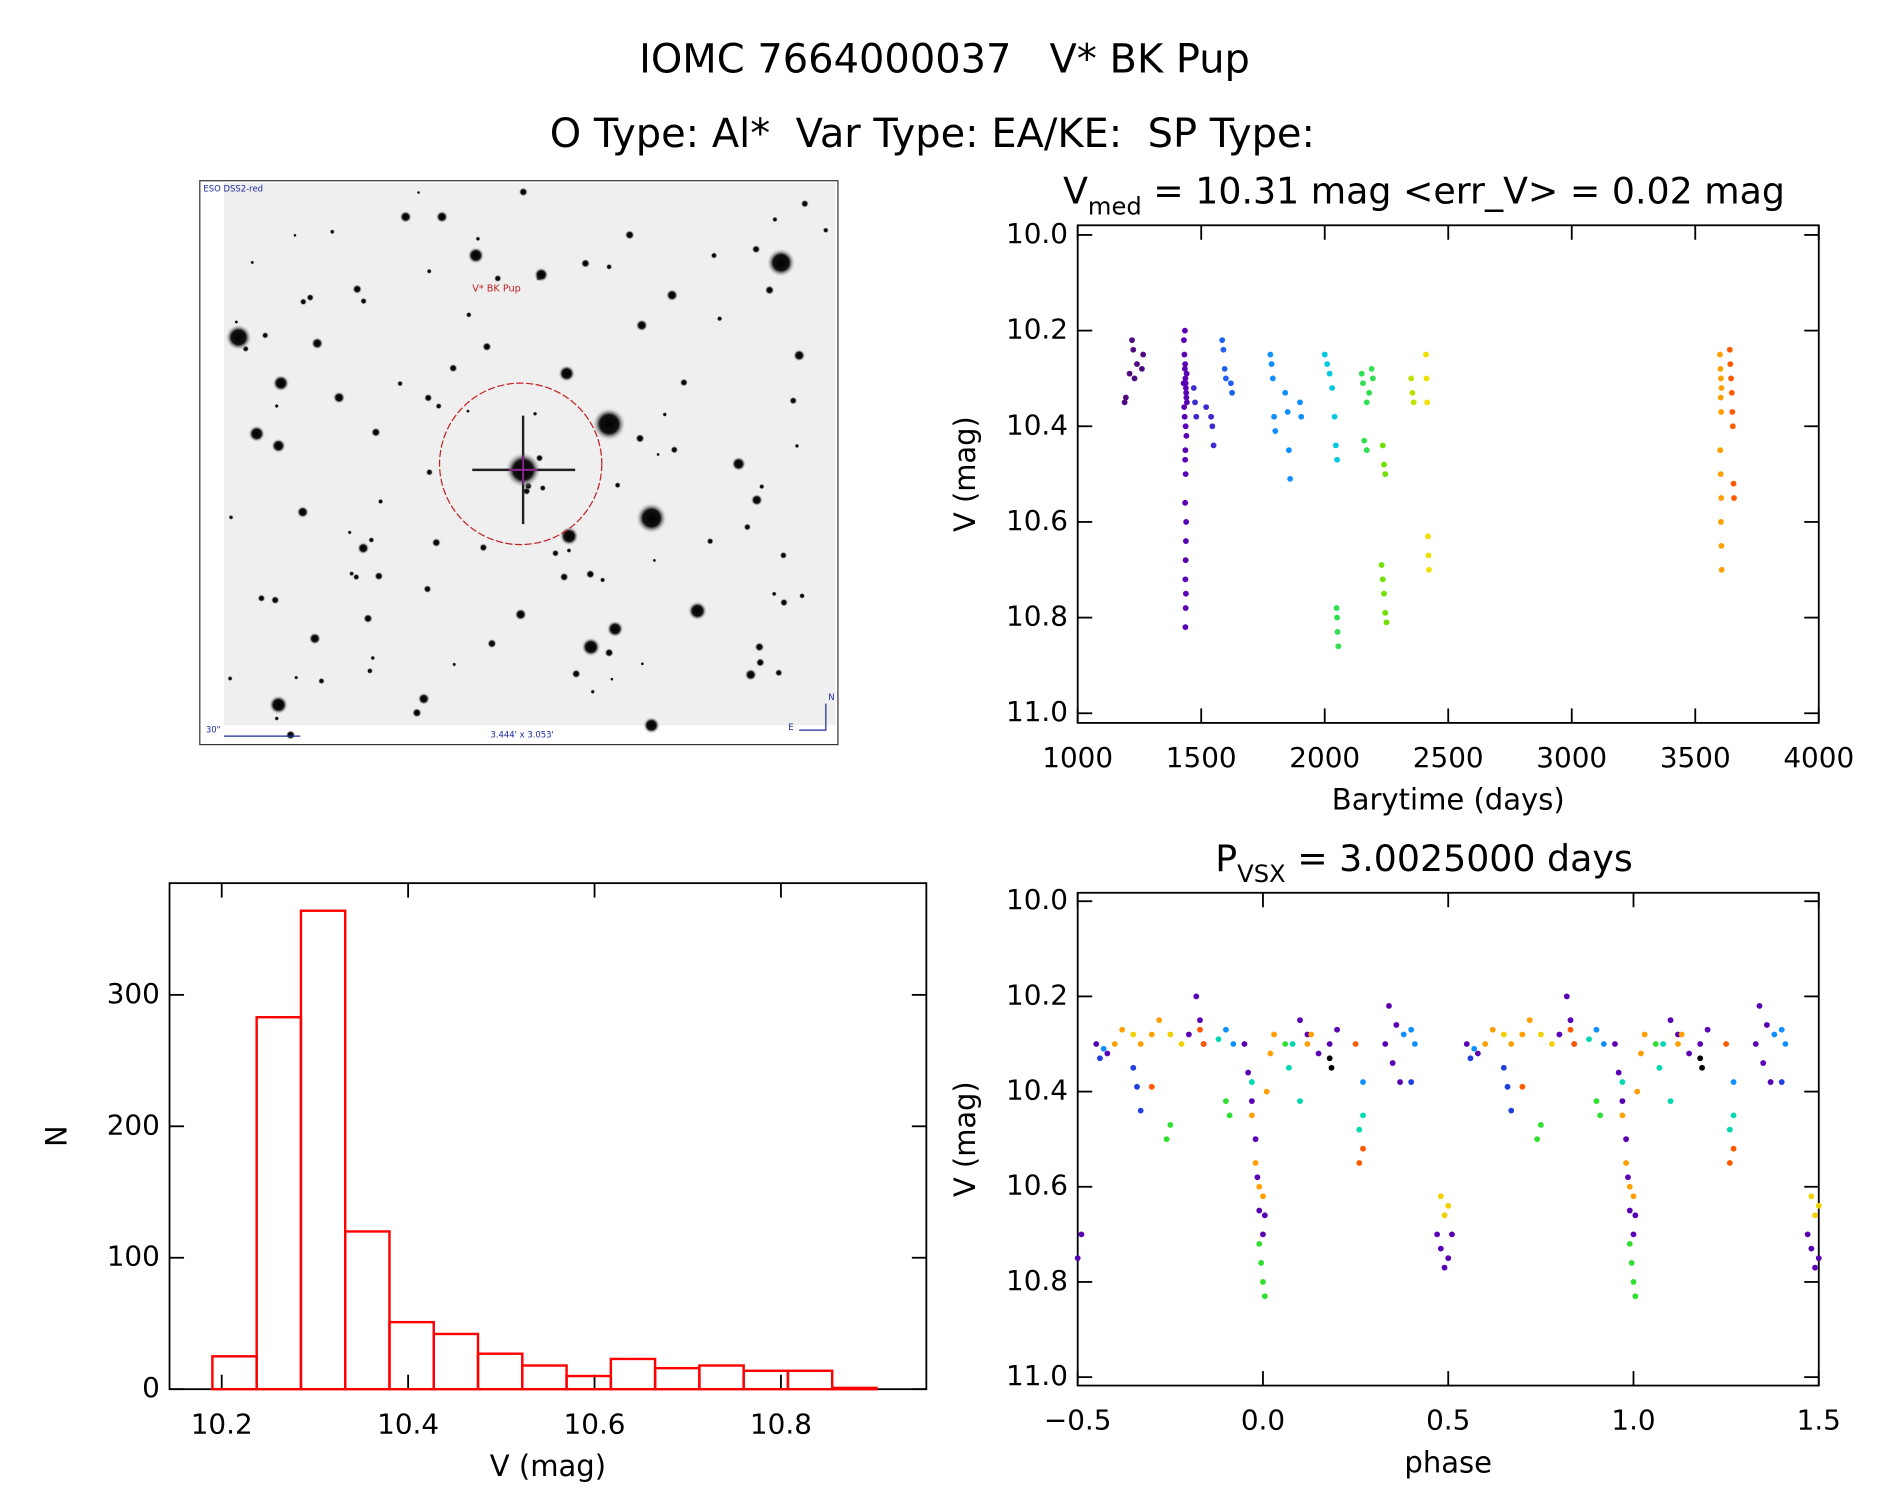 This screenshot has height=1494, width=1889. What do you see at coordinates (1037, 1280) in the screenshot?
I see `y-tick-label: 10.8` at bounding box center [1037, 1280].